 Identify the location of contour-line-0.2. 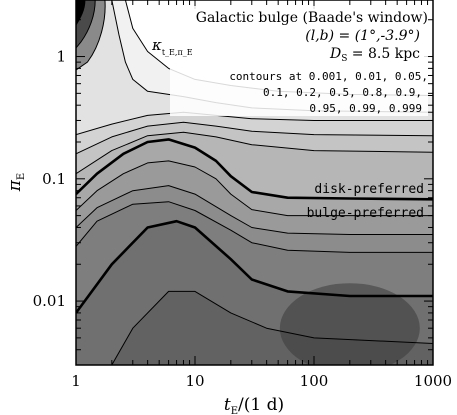
(254, 153).